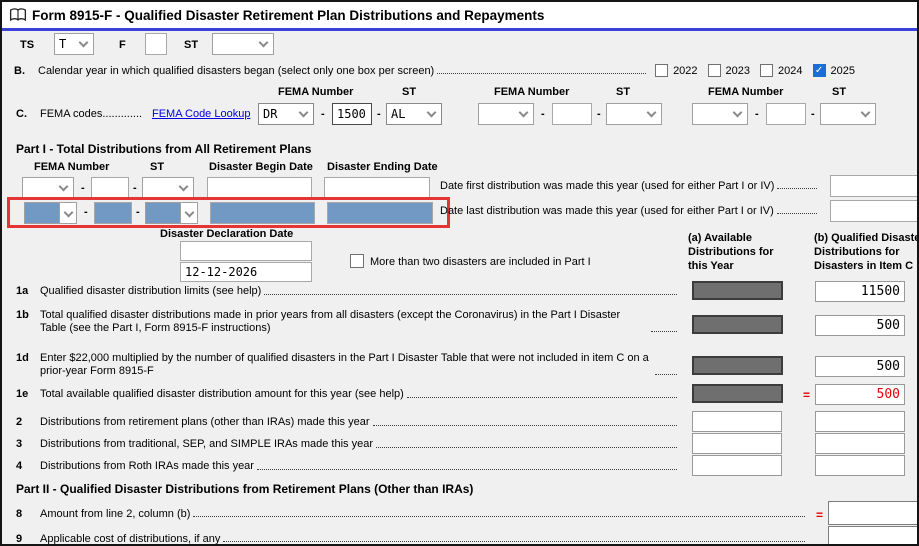  What do you see at coordinates (246, 272) in the screenshot?
I see `declaration-date-input-2: 12-12-2026` at bounding box center [246, 272].